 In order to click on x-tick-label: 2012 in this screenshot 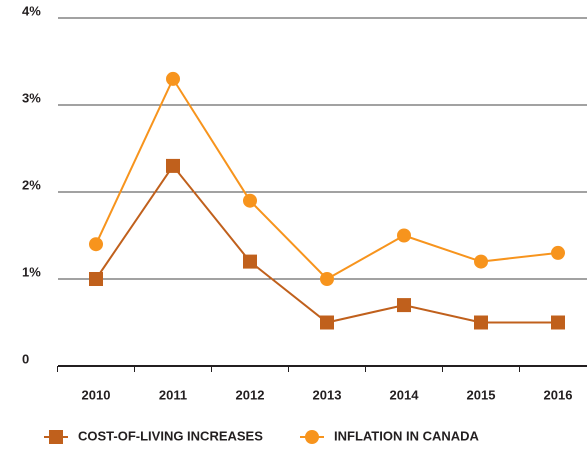, I will do `click(250, 394)`.